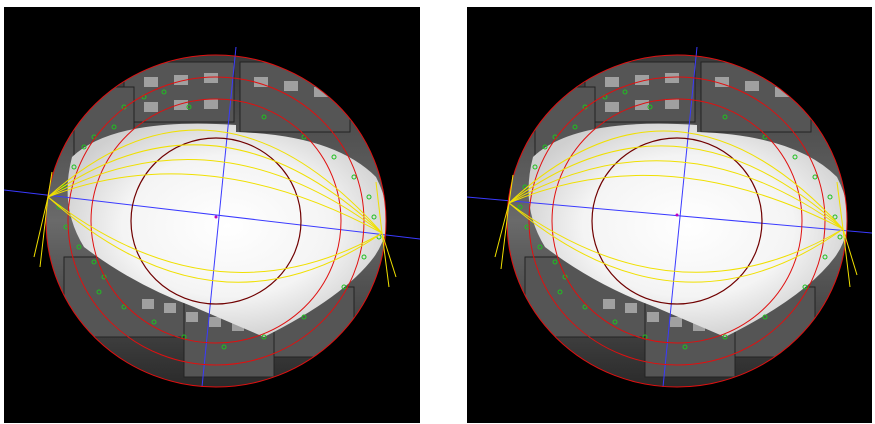 The image size is (875, 424). What do you see at coordinates (677, 215) in the screenshot?
I see `principal-point-right` at bounding box center [677, 215].